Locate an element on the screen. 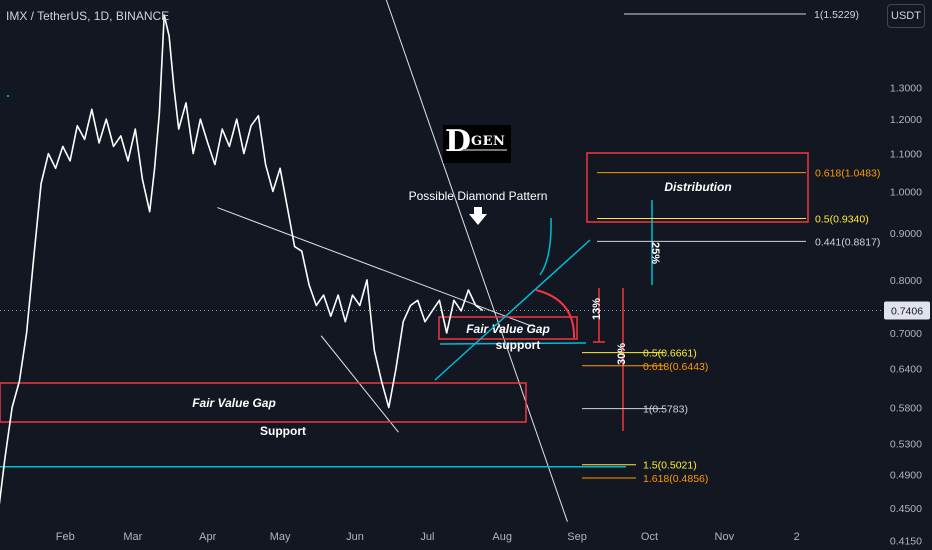 This screenshot has width=932, height=550. channel-line-lower is located at coordinates (359, 384).